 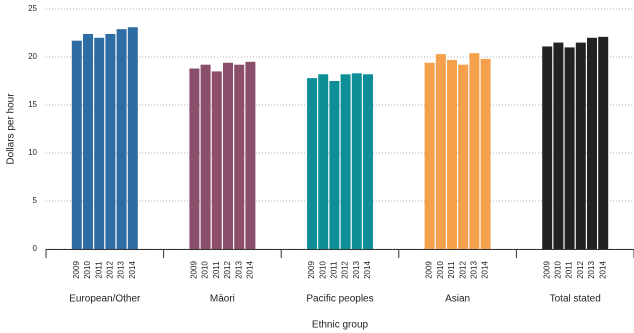 I want to click on y-axis-label: Dollars per hour, so click(x=11, y=129).